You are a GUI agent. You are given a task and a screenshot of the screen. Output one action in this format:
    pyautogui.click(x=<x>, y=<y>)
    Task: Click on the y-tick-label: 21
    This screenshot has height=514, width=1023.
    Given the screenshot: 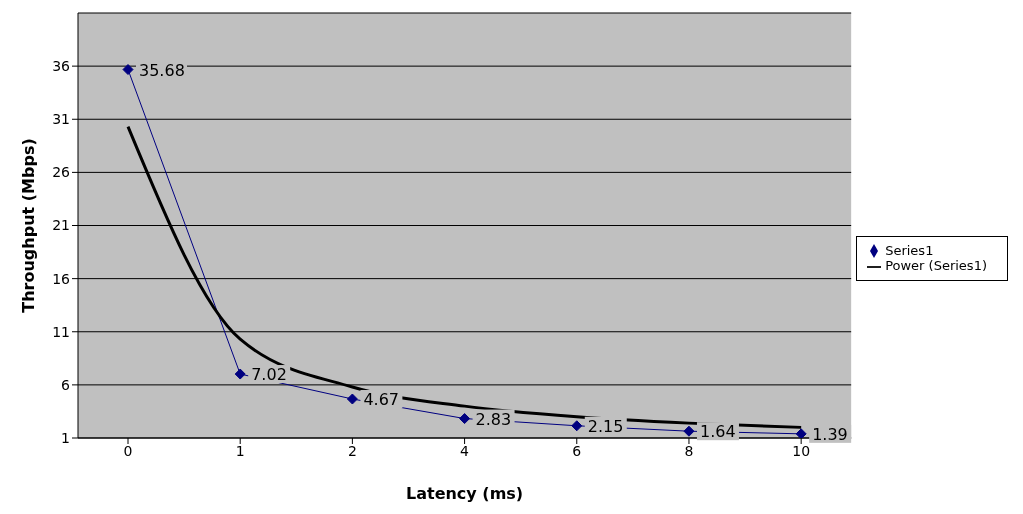 What is the action you would take?
    pyautogui.click(x=61, y=225)
    